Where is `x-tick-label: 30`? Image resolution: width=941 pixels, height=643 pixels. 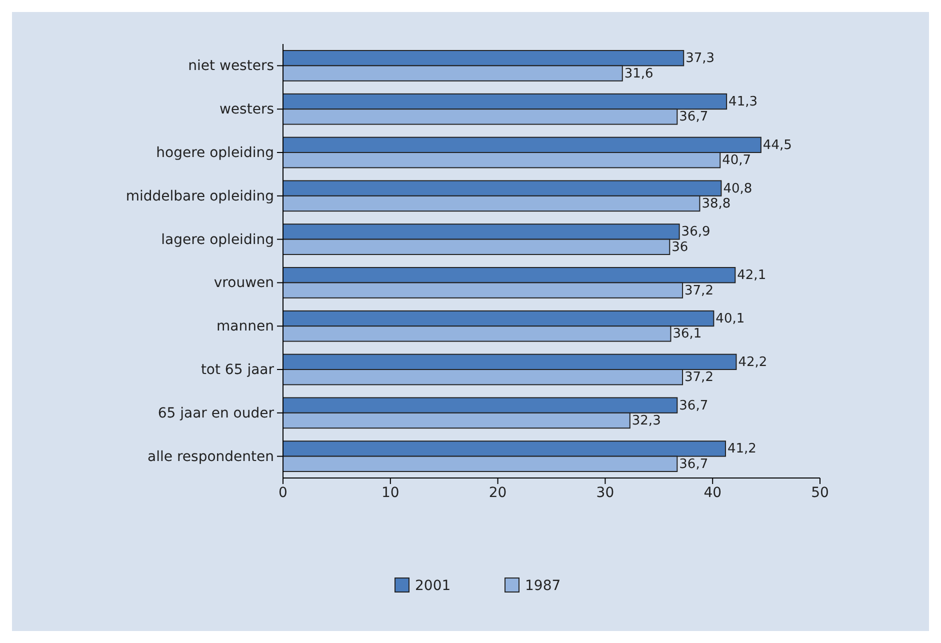
x-tick-label: 30 is located at coordinates (605, 492).